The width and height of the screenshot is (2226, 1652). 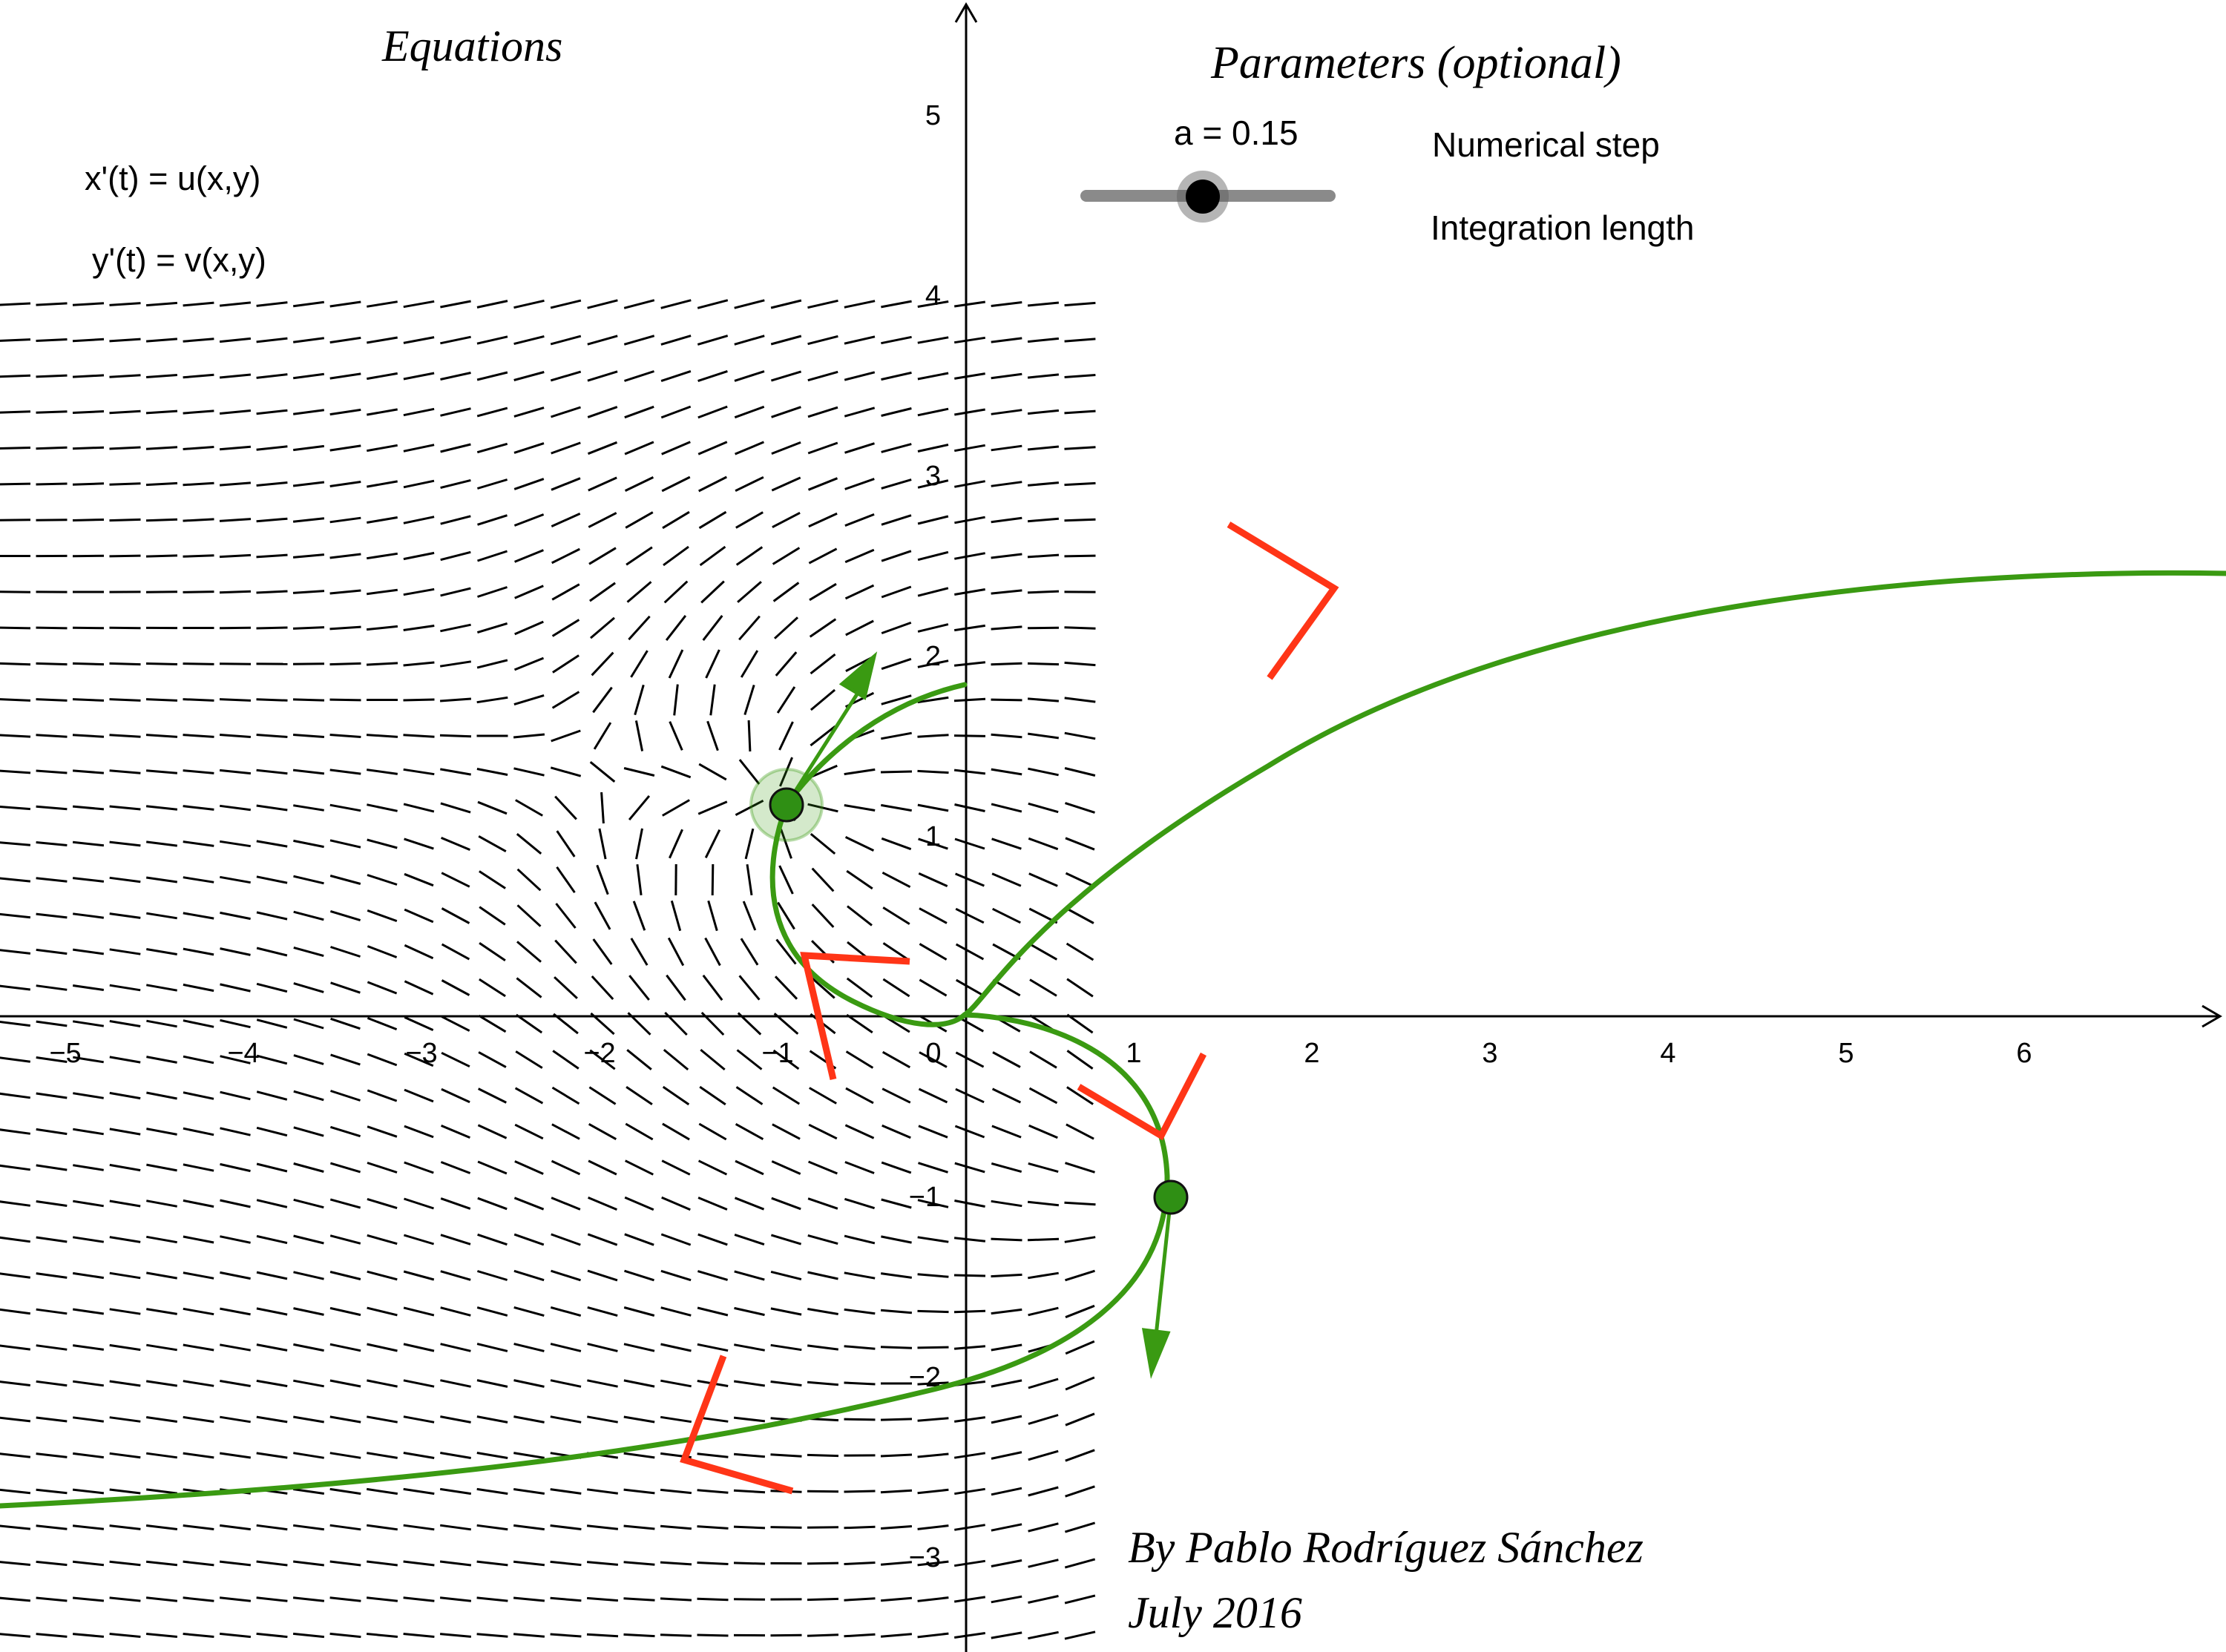 What do you see at coordinates (737, 1425) in the screenshot?
I see `flow-marker-lower-left` at bounding box center [737, 1425].